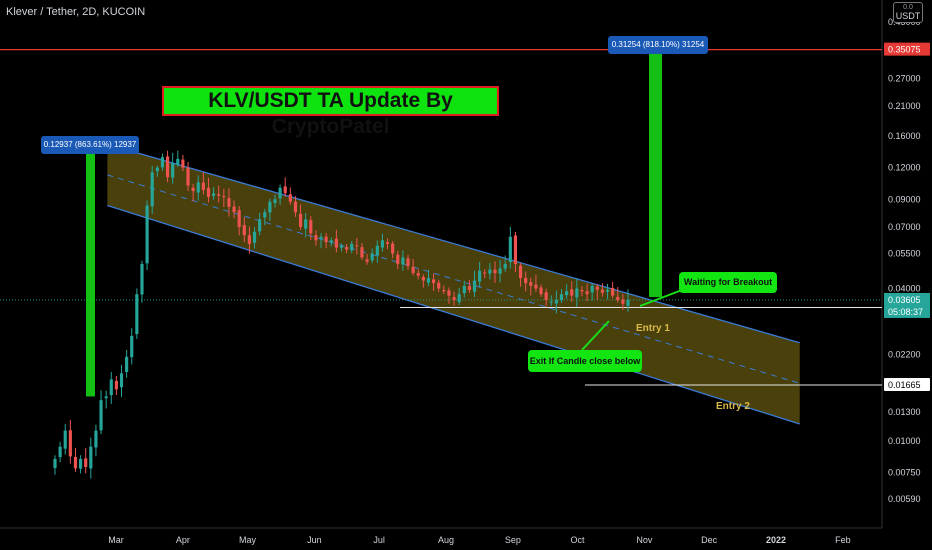 Image resolution: width=932 pixels, height=550 pixels. I want to click on price-tick-label: 0.00750, so click(904, 473).